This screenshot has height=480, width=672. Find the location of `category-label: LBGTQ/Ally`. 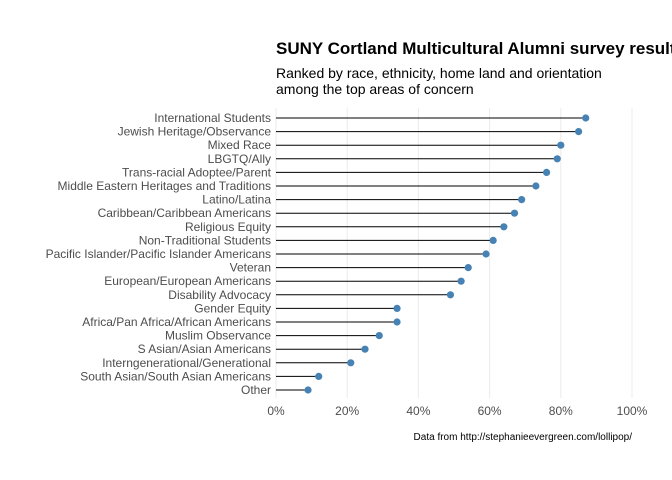

category-label: LBGTQ/Ally is located at coordinates (239, 159).